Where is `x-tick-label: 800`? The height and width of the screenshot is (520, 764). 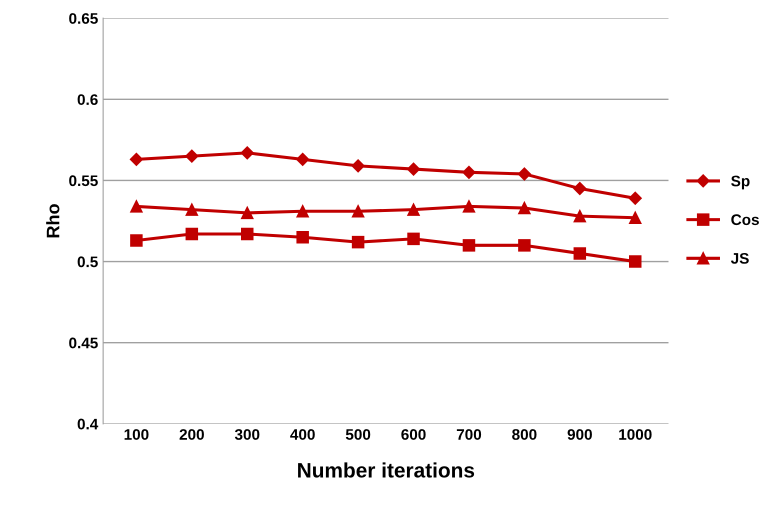 x-tick-label: 800 is located at coordinates (524, 434).